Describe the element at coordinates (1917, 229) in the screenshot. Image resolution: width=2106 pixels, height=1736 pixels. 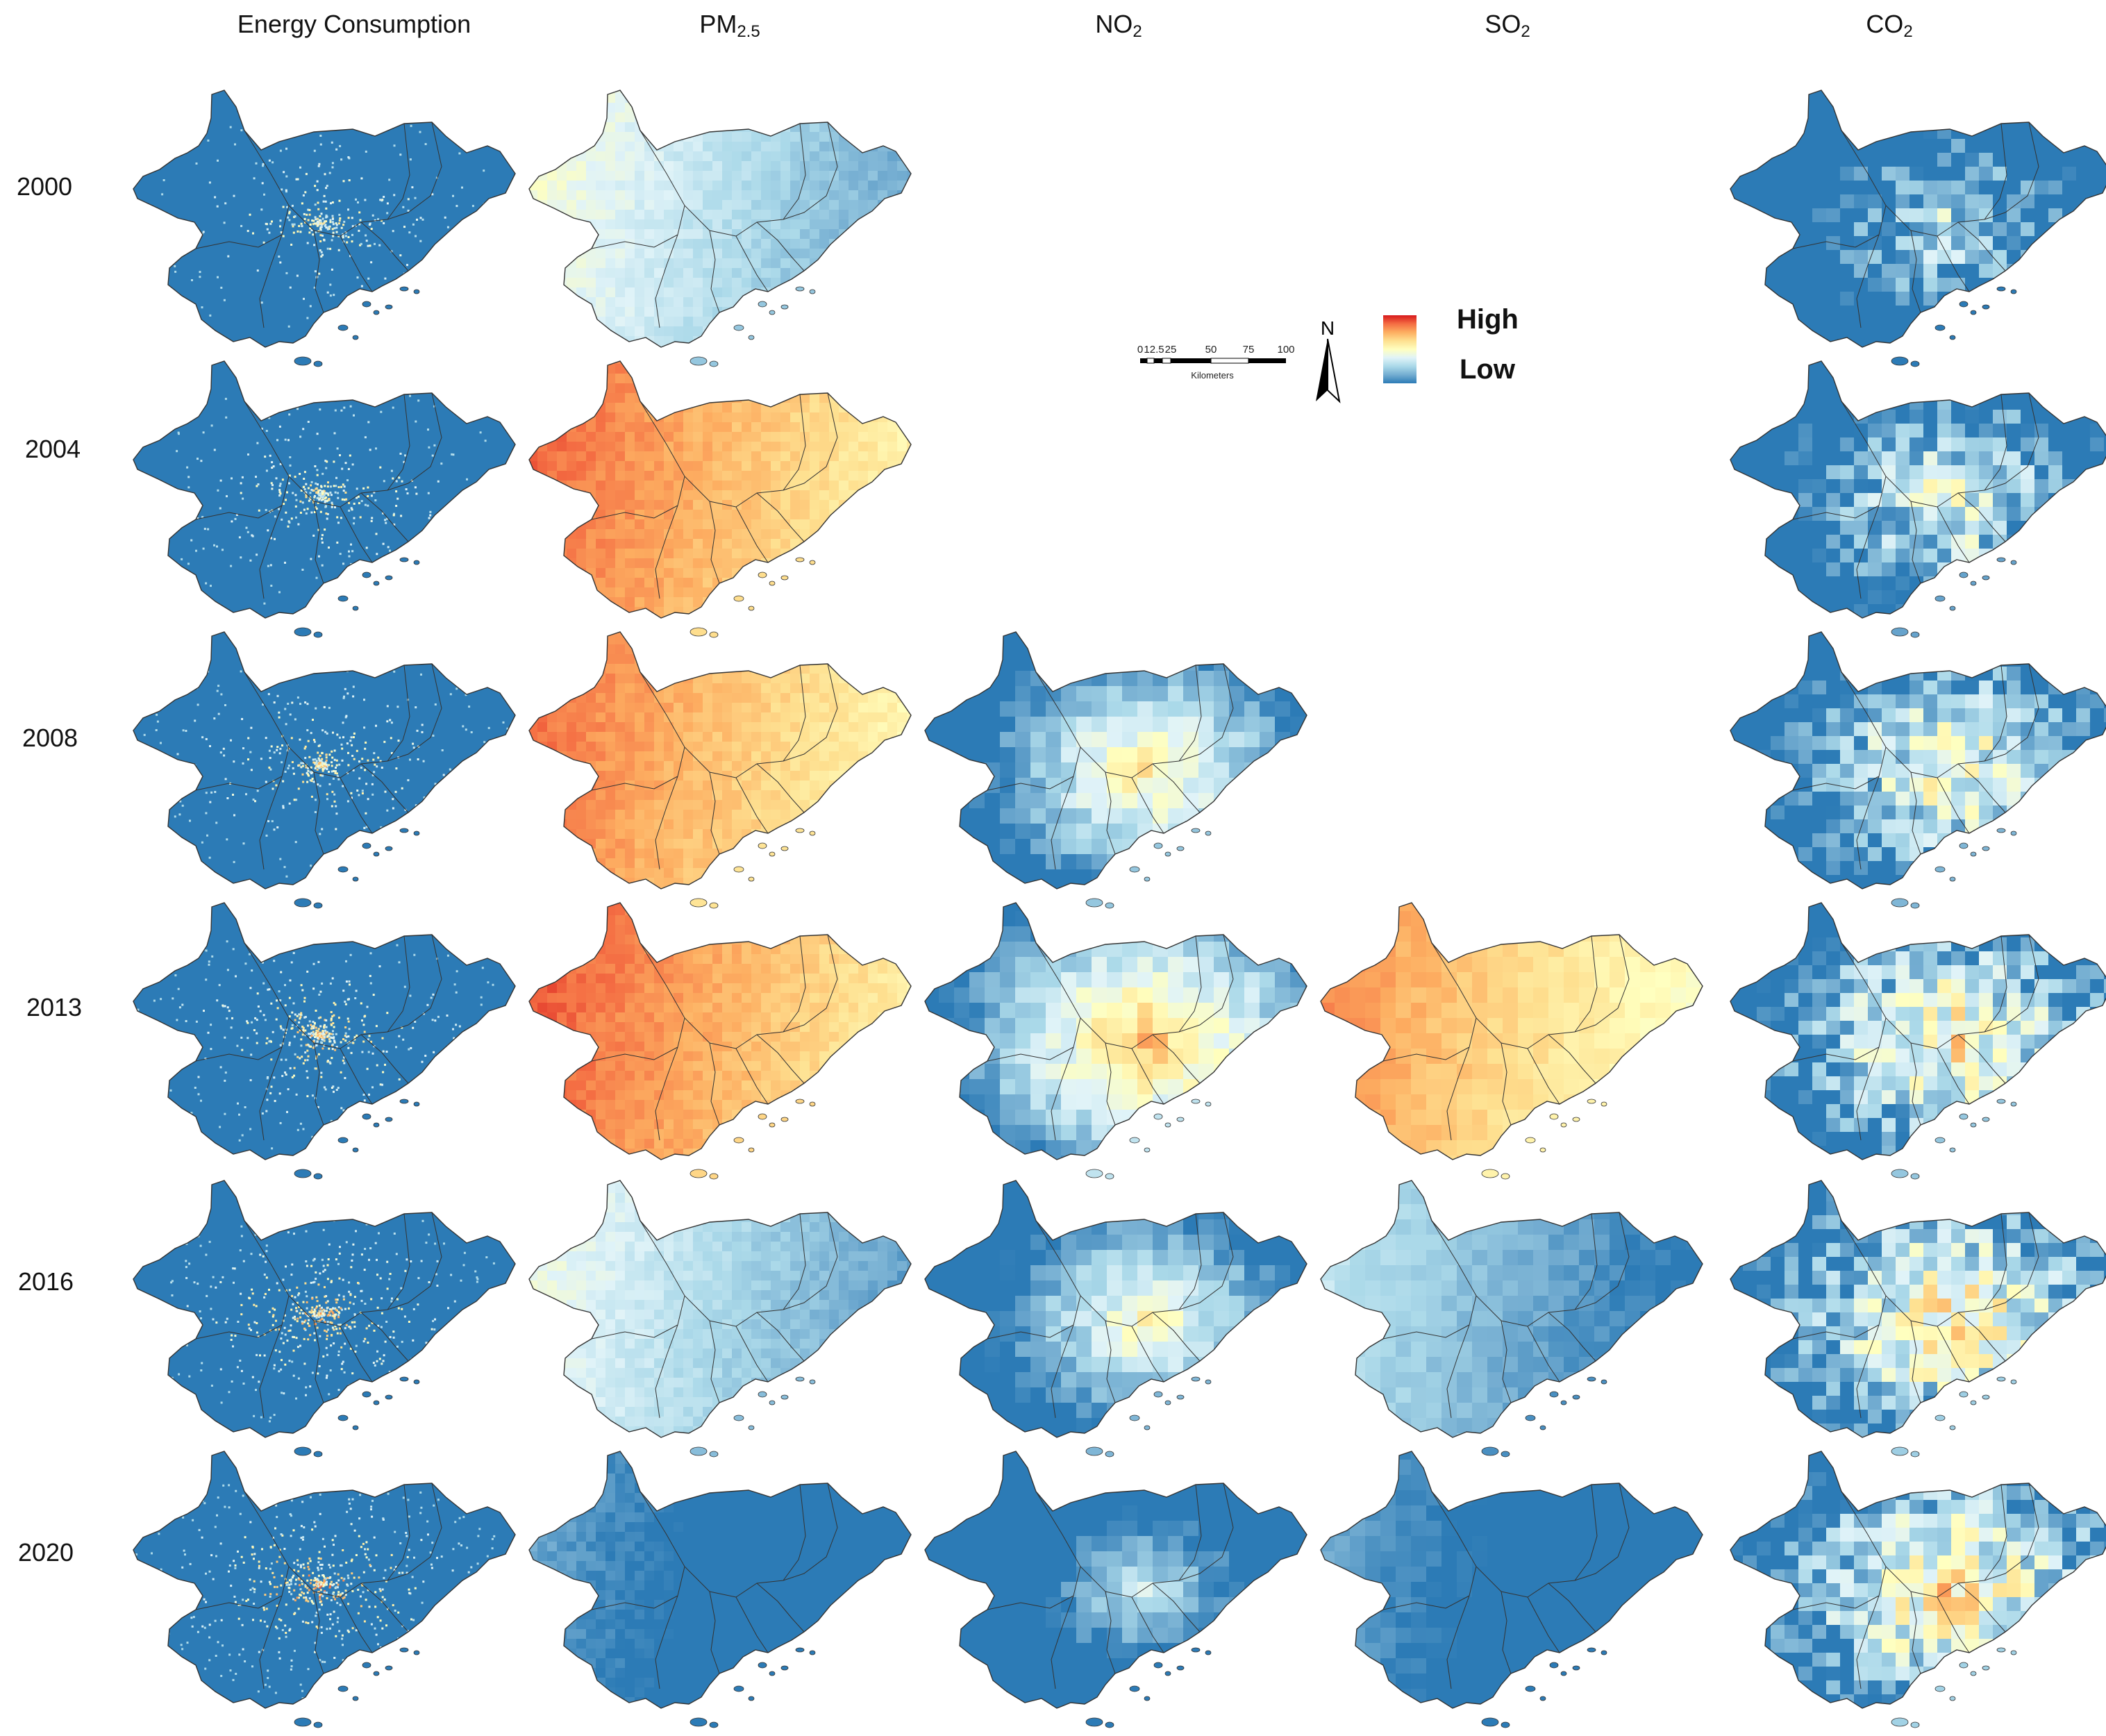
I see `map-co2-2000` at that location.